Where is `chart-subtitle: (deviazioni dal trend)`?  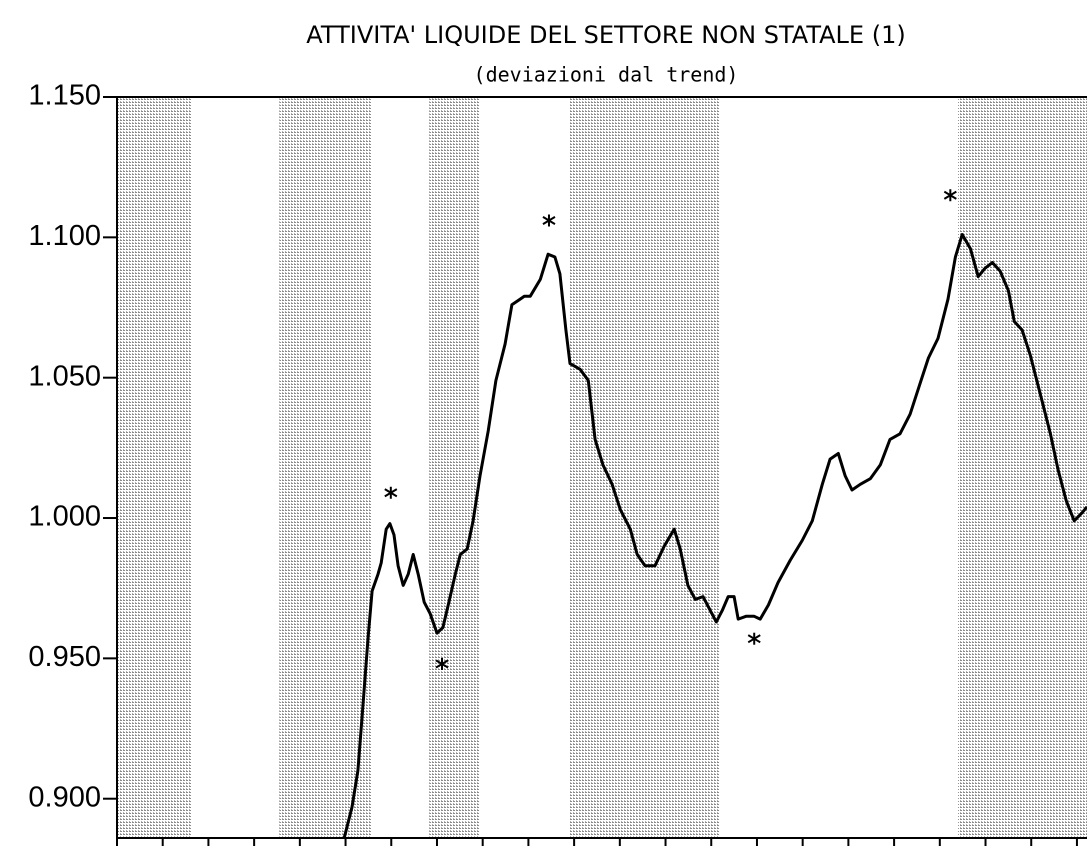 chart-subtitle: (deviazioni dal trend) is located at coordinates (606, 75).